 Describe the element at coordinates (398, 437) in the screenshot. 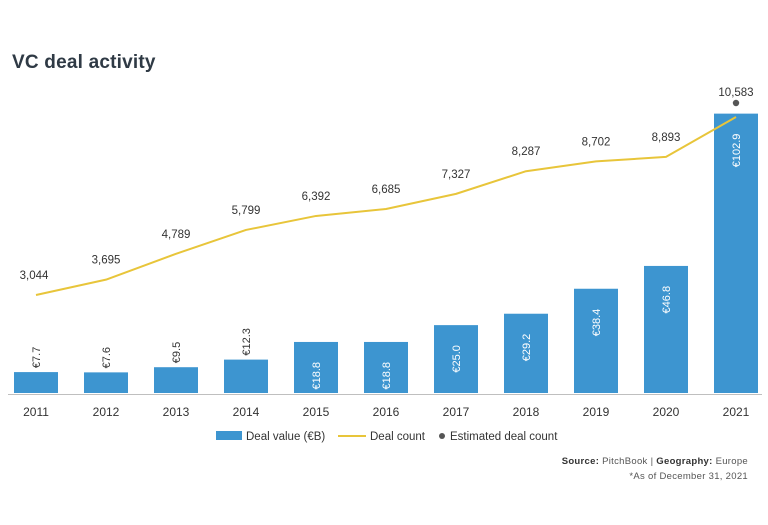

I see `legend-label-deal-count: Deal count` at that location.